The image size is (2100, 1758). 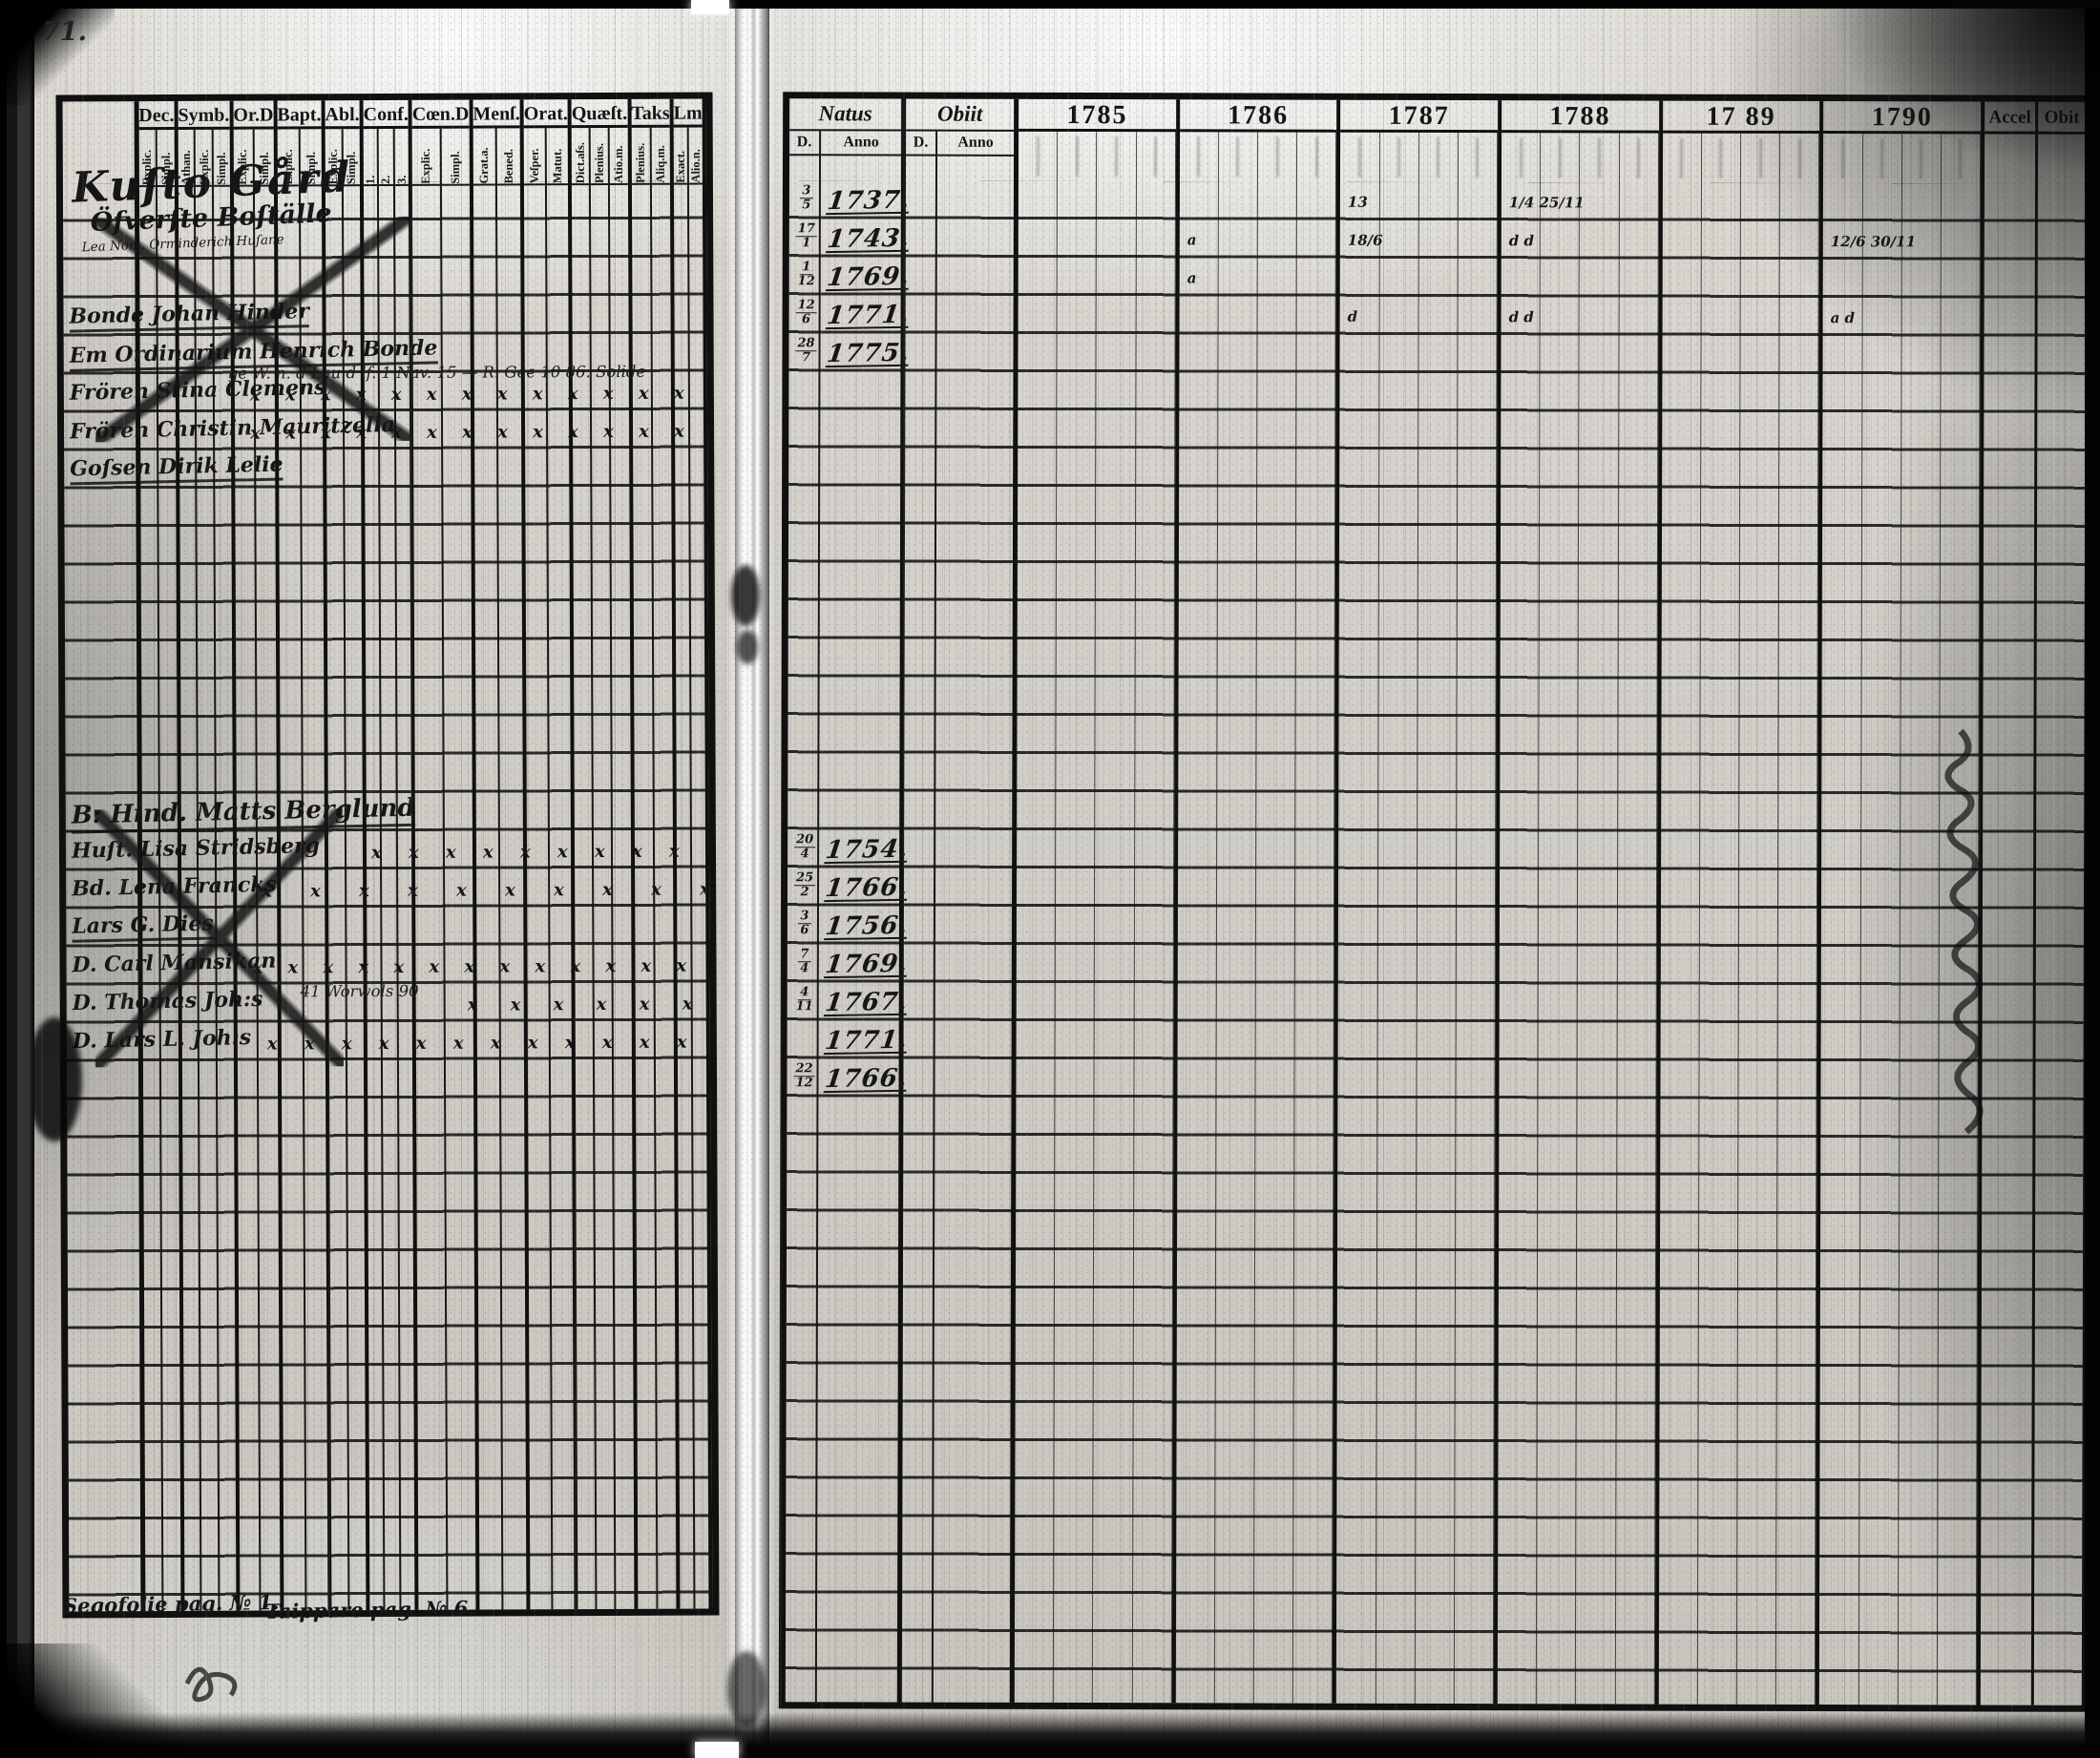 I want to click on natus-day: 12 6, so click(x=806, y=312).